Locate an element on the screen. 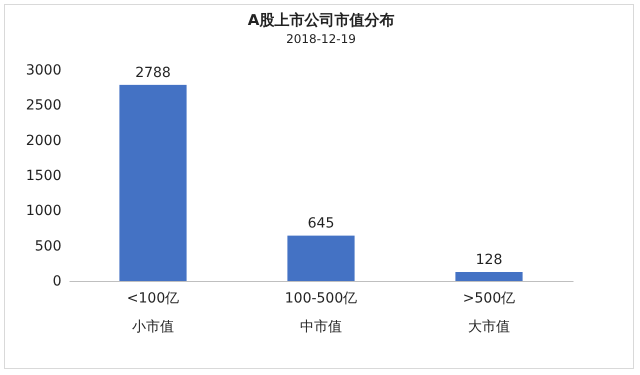 This screenshot has width=640, height=375. y-tick-label: 2000 is located at coordinates (44, 140).